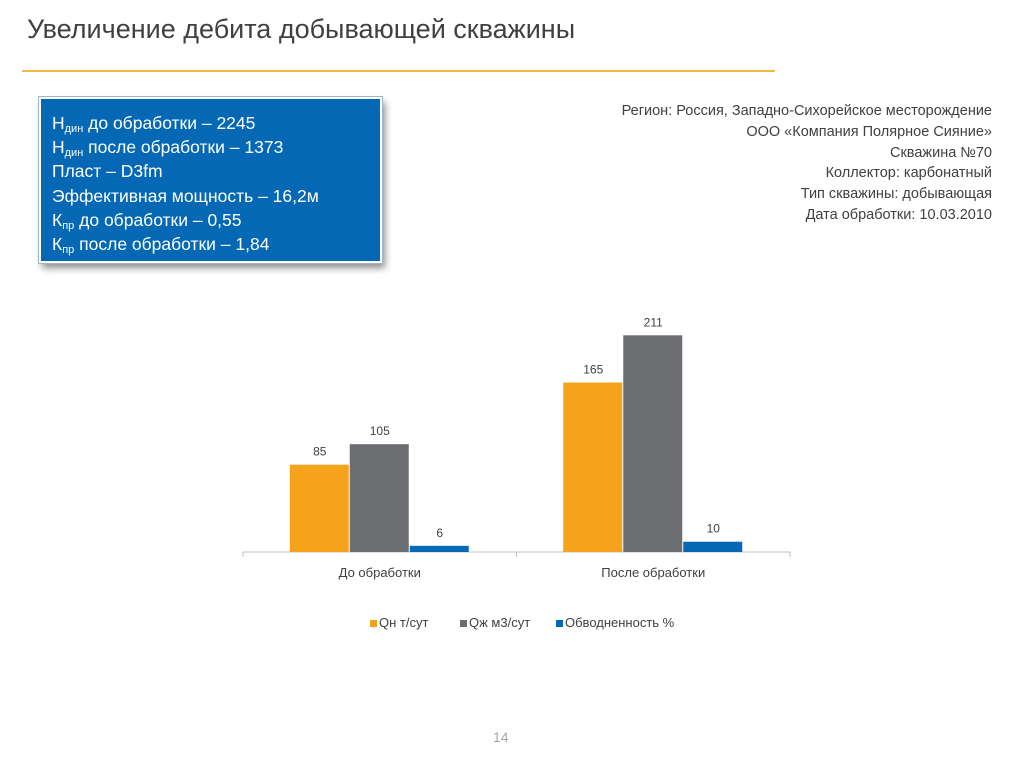 The image size is (1024, 768). Describe the element at coordinates (403, 622) in the screenshot. I see `legend-entry: Qн т/сут` at that location.